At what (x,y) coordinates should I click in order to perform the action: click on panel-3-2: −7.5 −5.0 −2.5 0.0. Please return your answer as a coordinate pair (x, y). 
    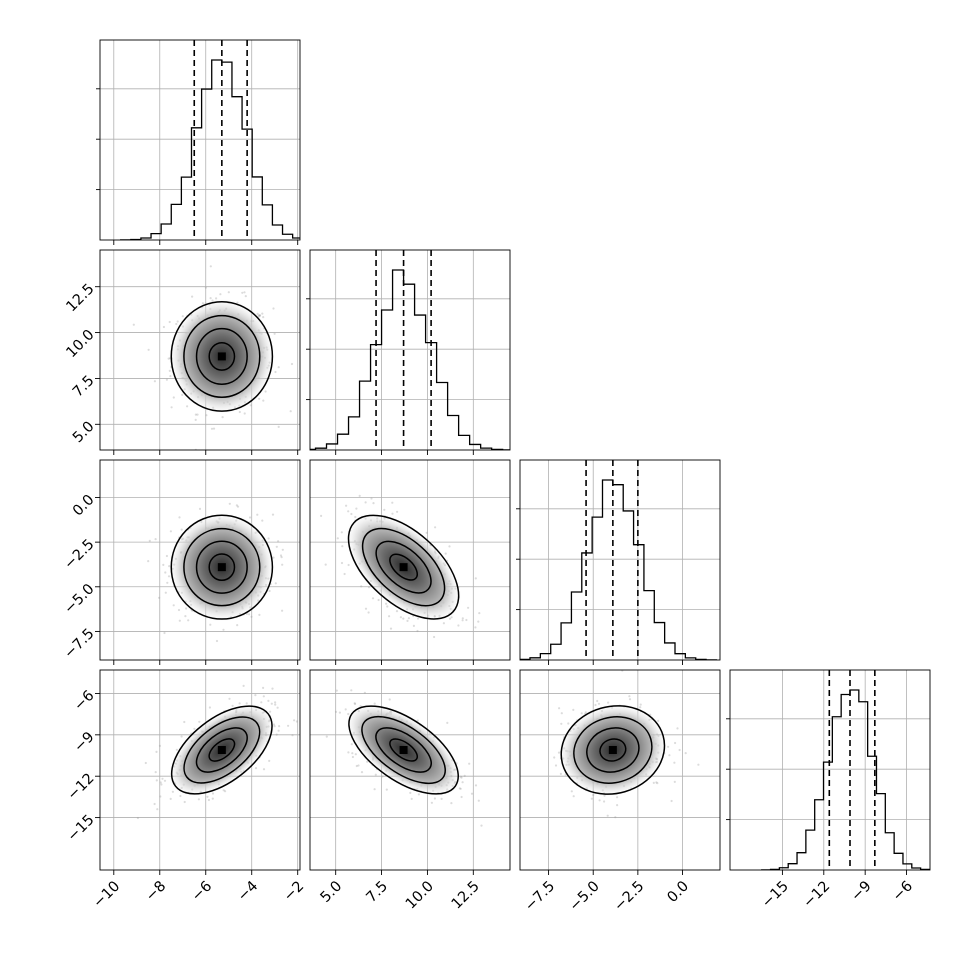
    Looking at the image, I should click on (620, 792).